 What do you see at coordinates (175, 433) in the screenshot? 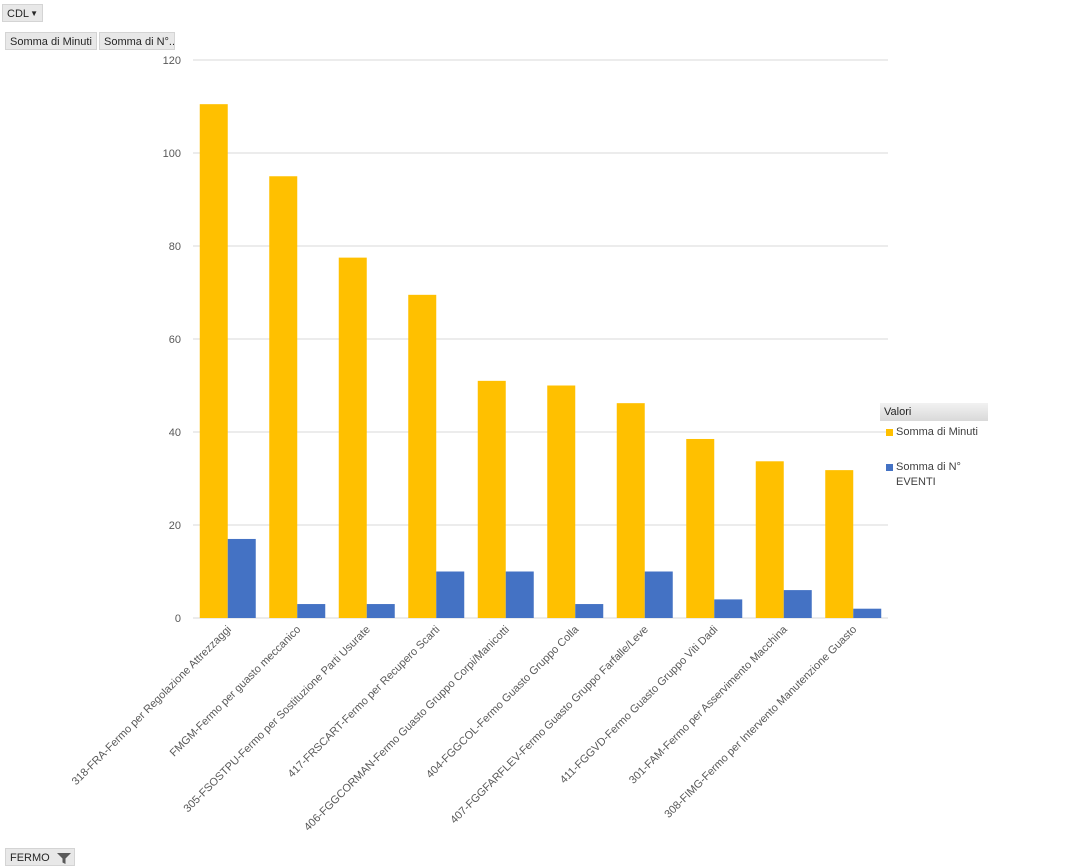
I see `y-tick-label: 40` at bounding box center [175, 433].